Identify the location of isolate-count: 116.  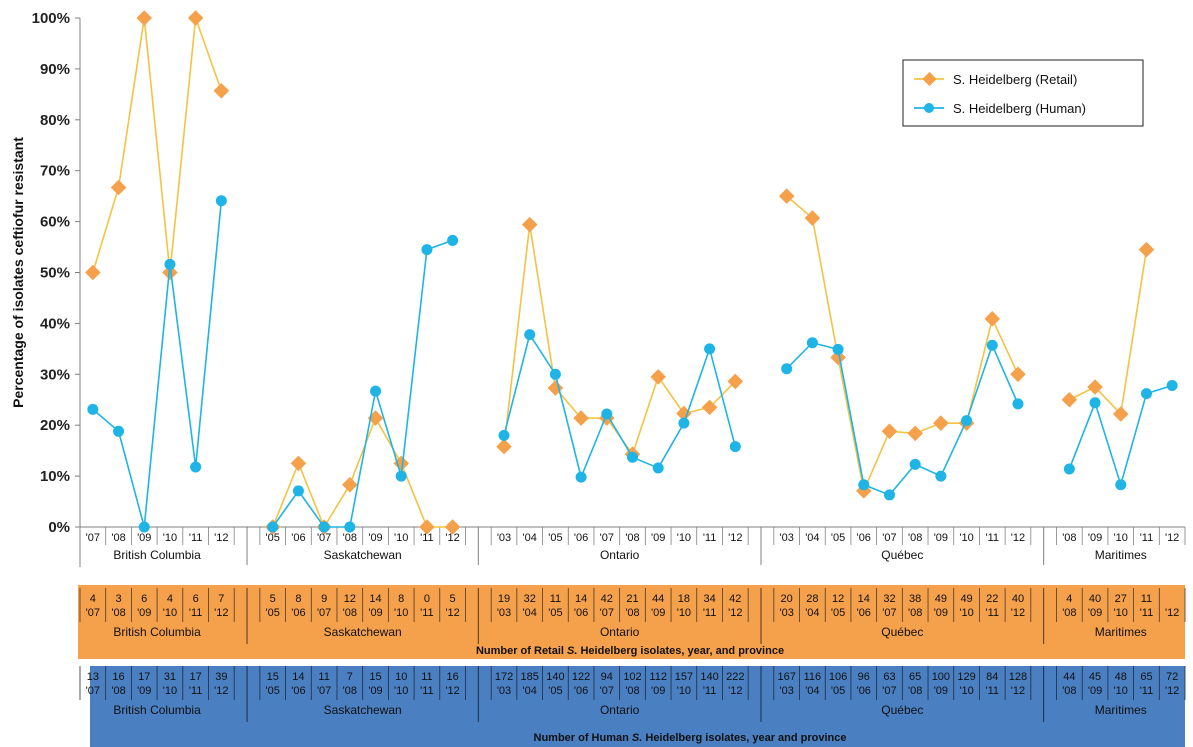
(813, 677).